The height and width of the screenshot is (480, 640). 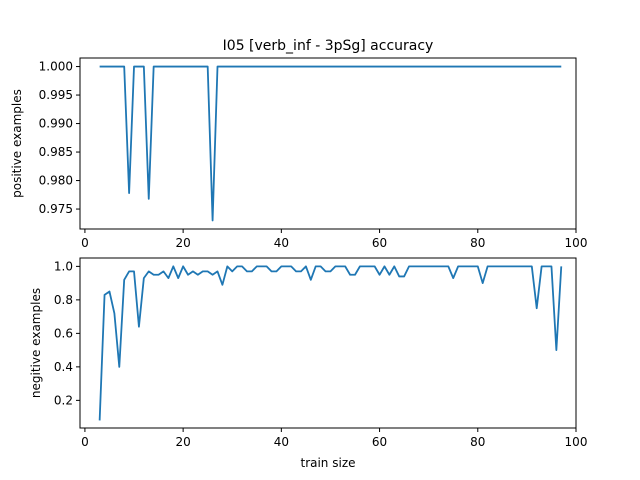 What do you see at coordinates (63, 367) in the screenshot?
I see `bottom-y-tick-label: 0.4` at bounding box center [63, 367].